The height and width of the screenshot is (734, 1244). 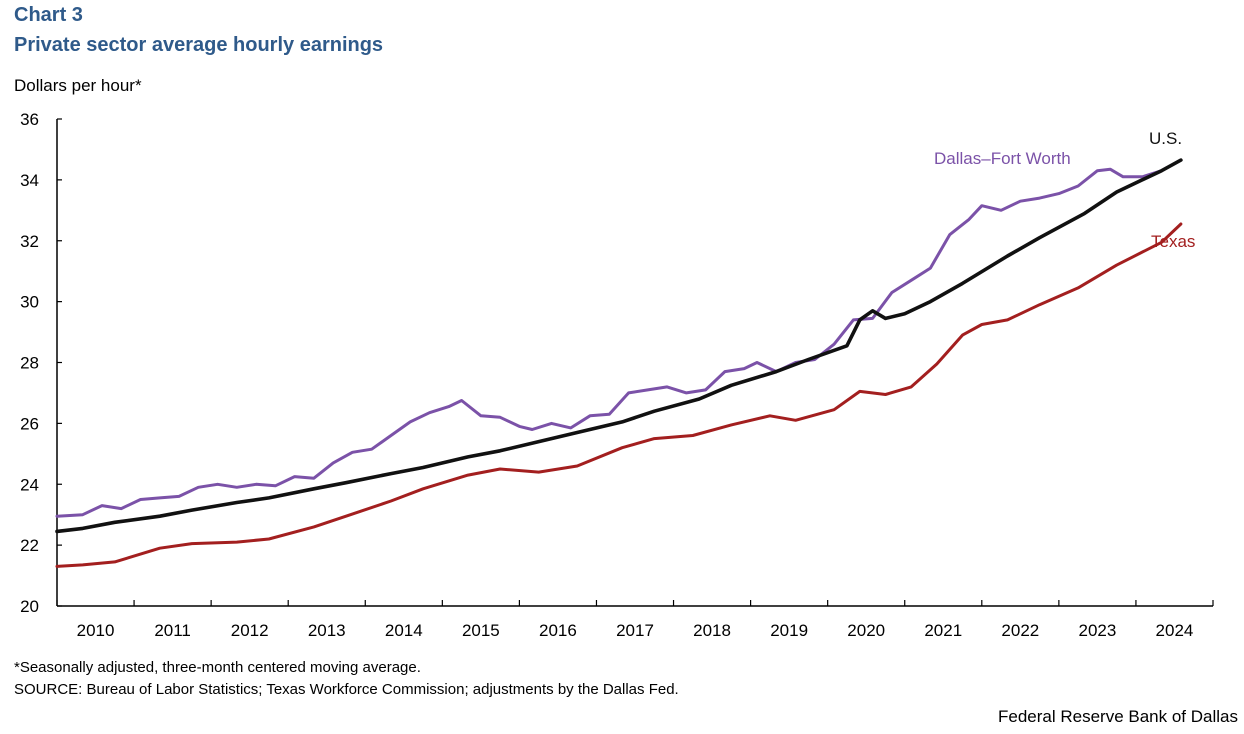 I want to click on chart-number: Chart 3, so click(x=48, y=15).